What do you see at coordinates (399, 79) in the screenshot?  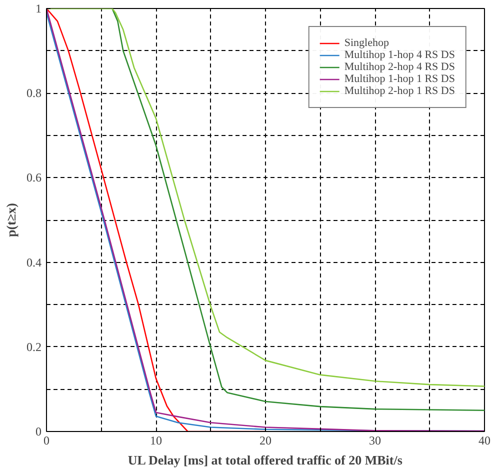 I see `legend-label: Multihop 1-hop 1 RS DS` at bounding box center [399, 79].